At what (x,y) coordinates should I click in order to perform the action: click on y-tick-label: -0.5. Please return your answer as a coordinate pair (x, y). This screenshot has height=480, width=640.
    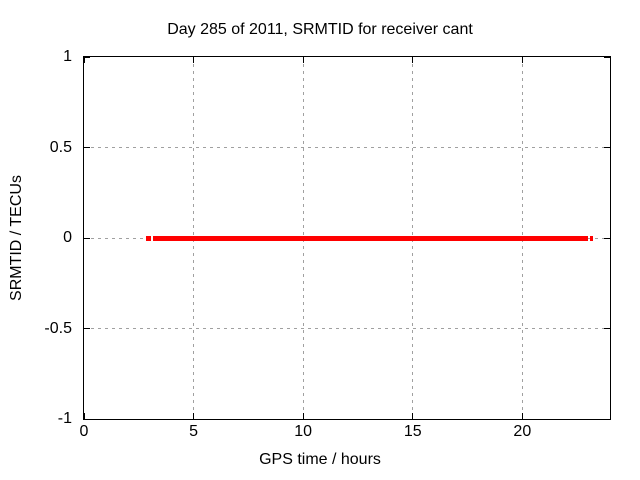
    Looking at the image, I should click on (58, 328).